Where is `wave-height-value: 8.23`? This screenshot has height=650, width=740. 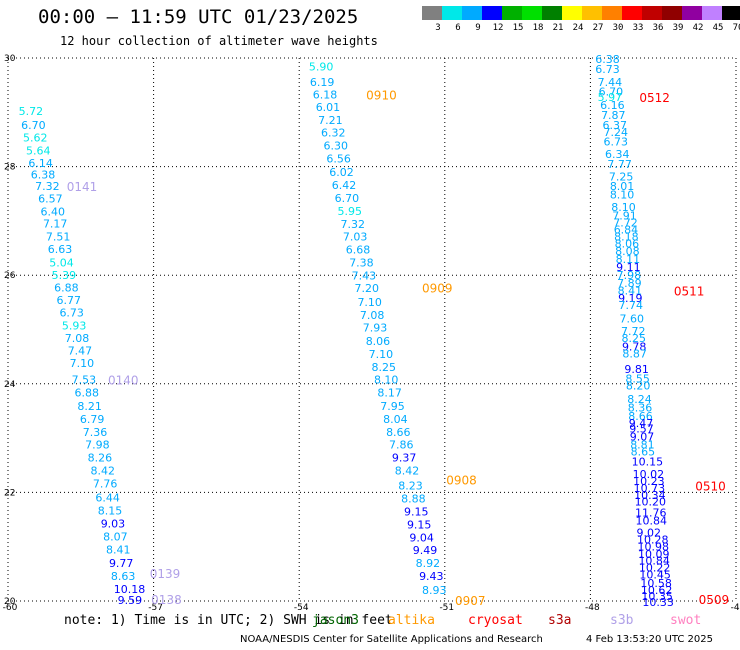 wave-height-value: 8.23 is located at coordinates (410, 485).